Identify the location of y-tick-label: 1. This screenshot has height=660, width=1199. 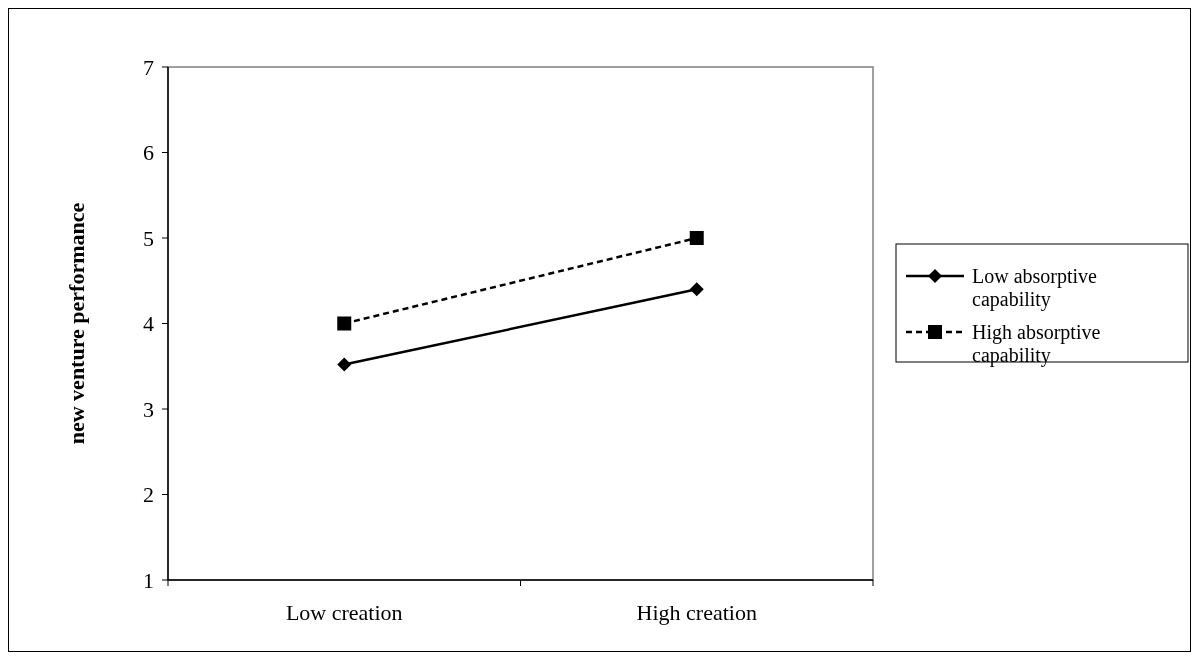
(148, 580).